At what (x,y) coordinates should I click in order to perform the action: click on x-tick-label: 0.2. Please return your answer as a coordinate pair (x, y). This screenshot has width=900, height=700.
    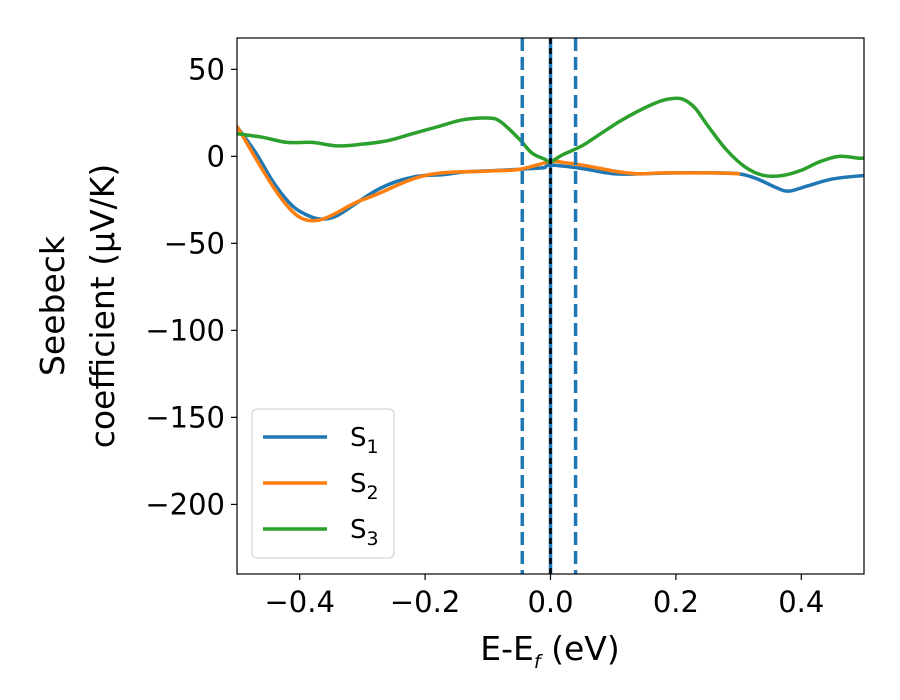
    Looking at the image, I should click on (676, 602).